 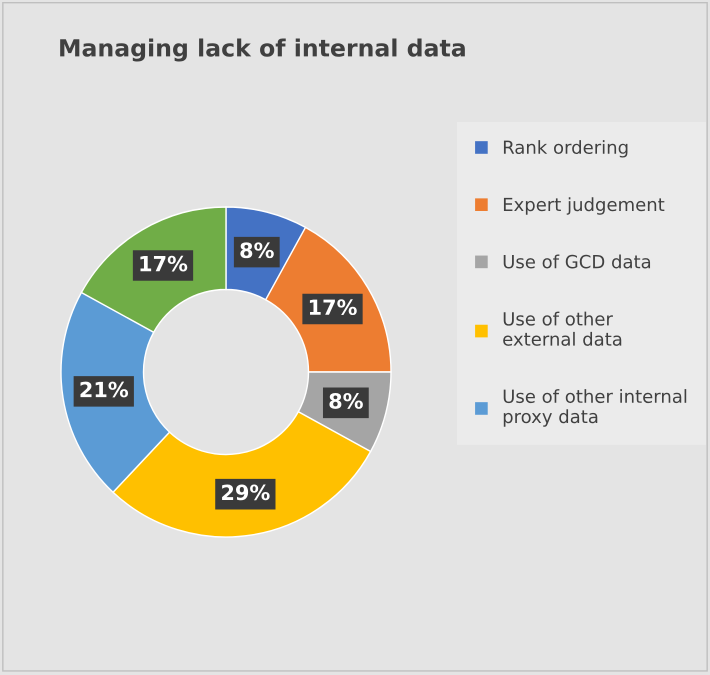 What do you see at coordinates (262, 50) in the screenshot?
I see `chart-title: Managing lack of internal data` at bounding box center [262, 50].